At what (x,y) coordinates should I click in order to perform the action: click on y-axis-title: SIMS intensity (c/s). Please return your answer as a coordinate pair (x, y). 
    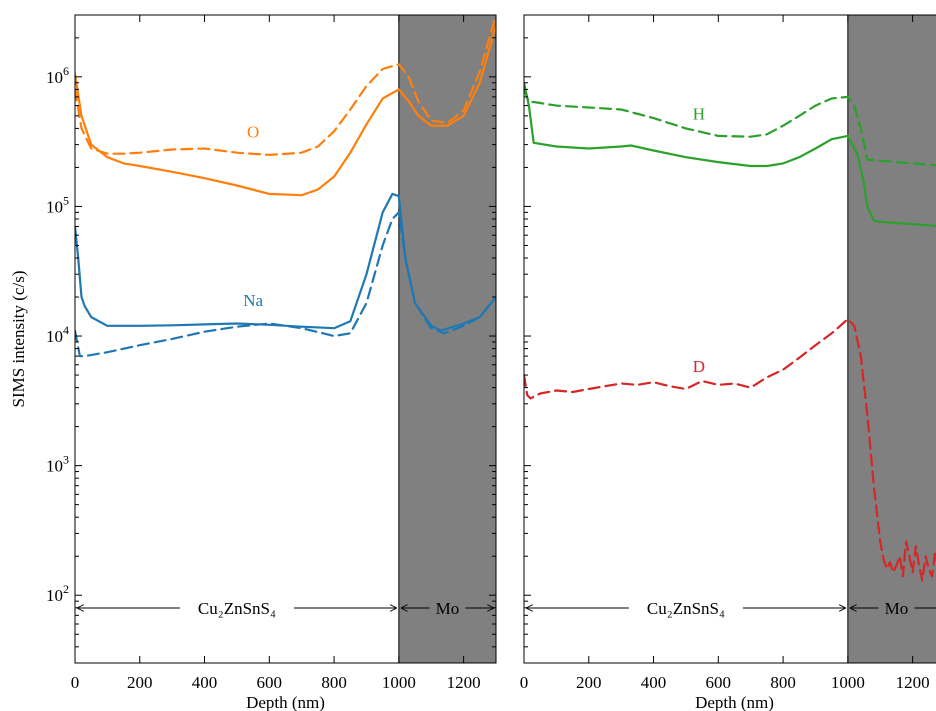
    Looking at the image, I should click on (18, 339).